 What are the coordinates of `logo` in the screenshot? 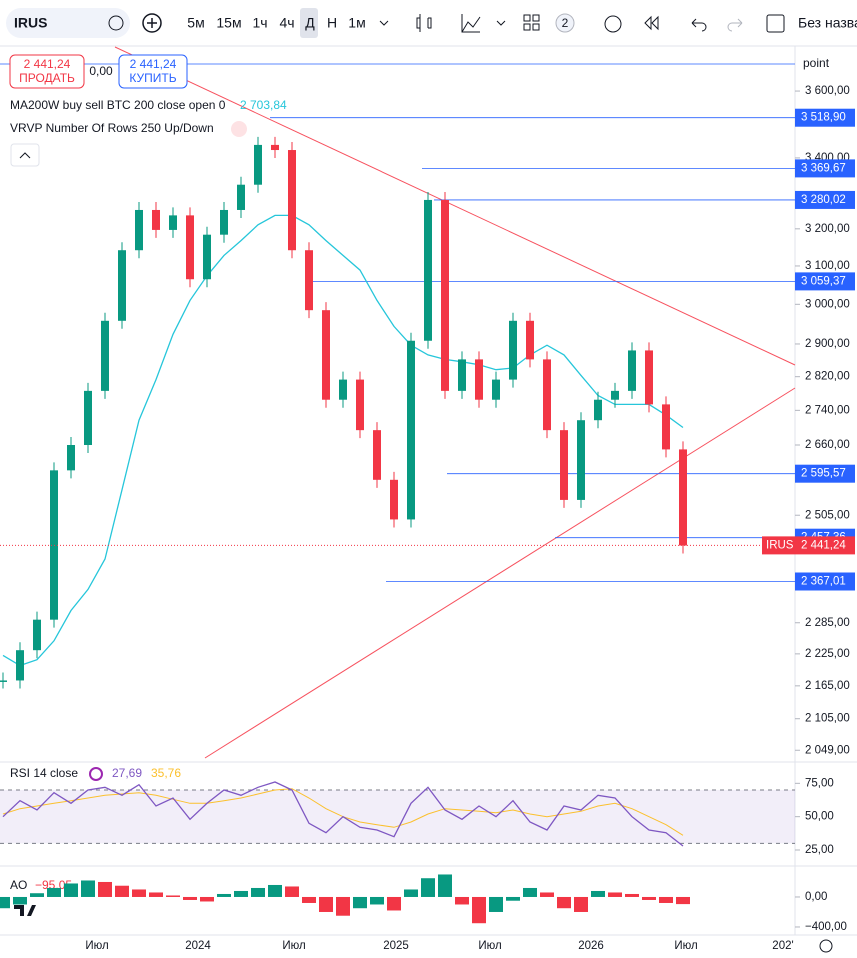 It's located at (25, 910).